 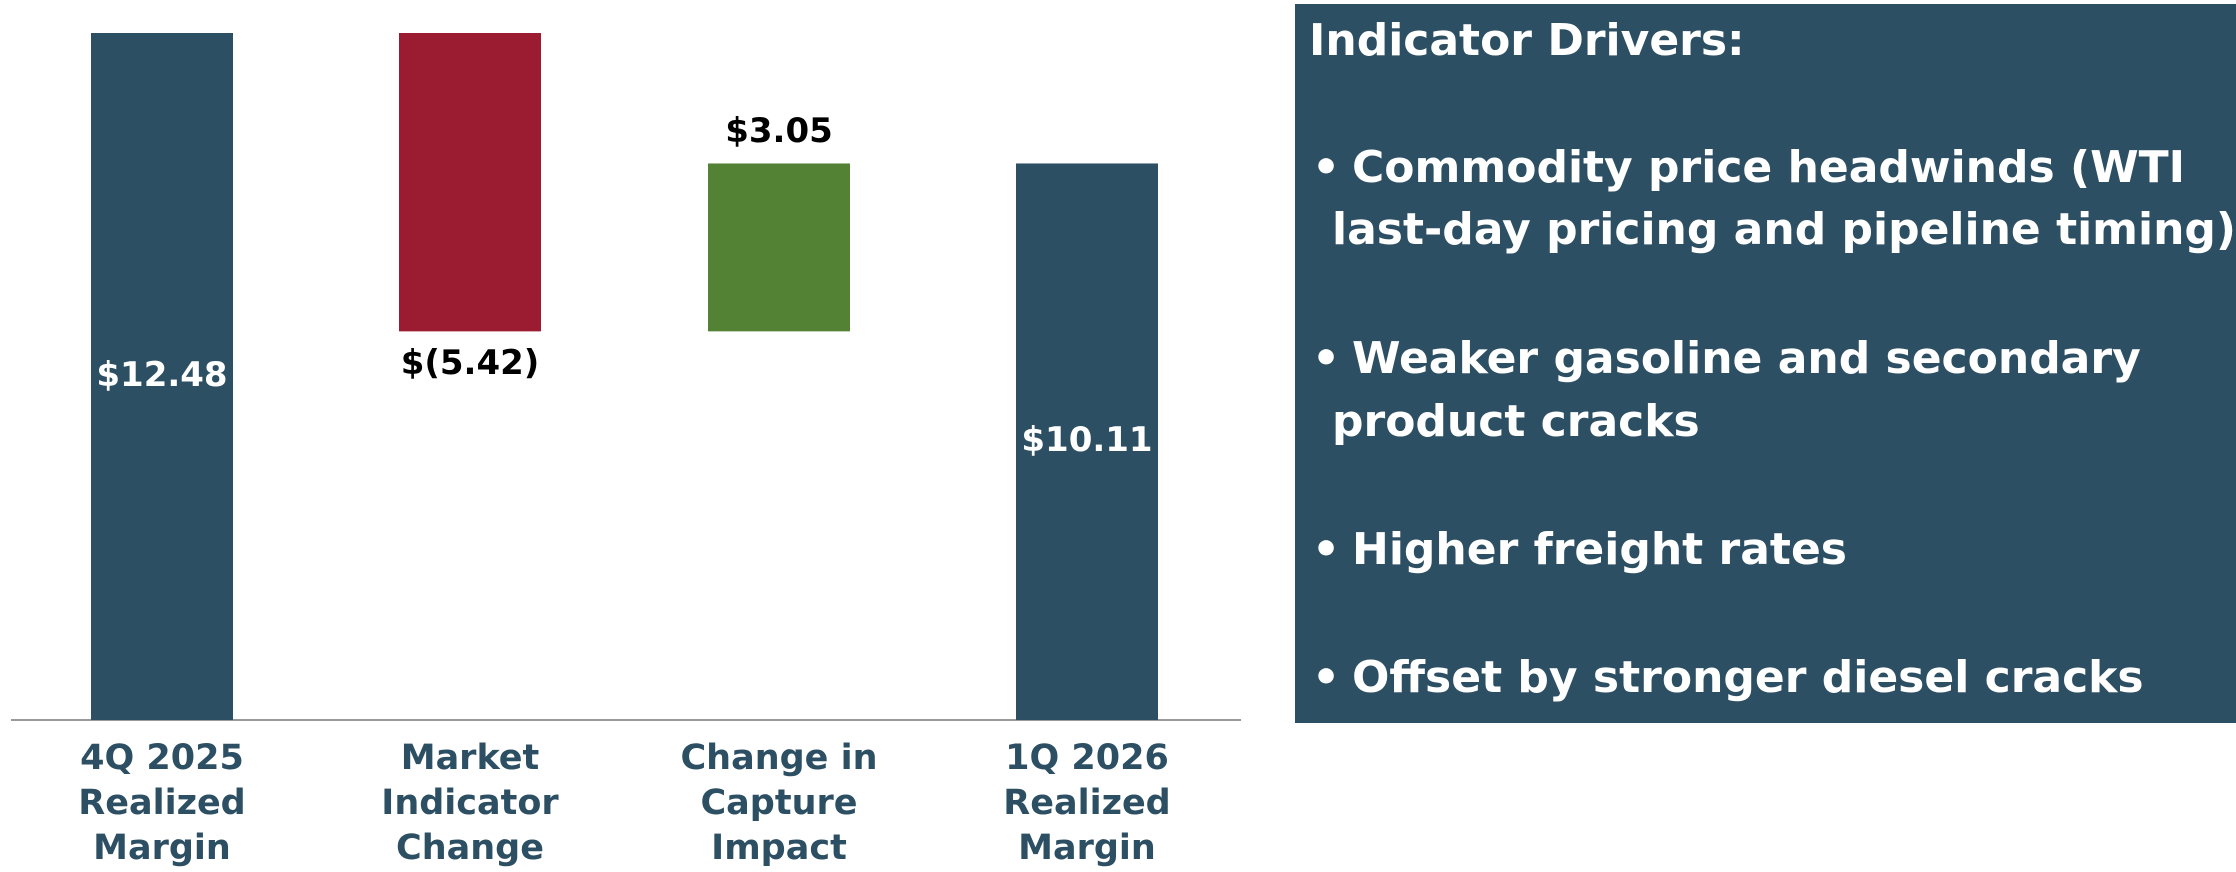 I want to click on panel-title: Indicator Drivers:, so click(x=1527, y=40).